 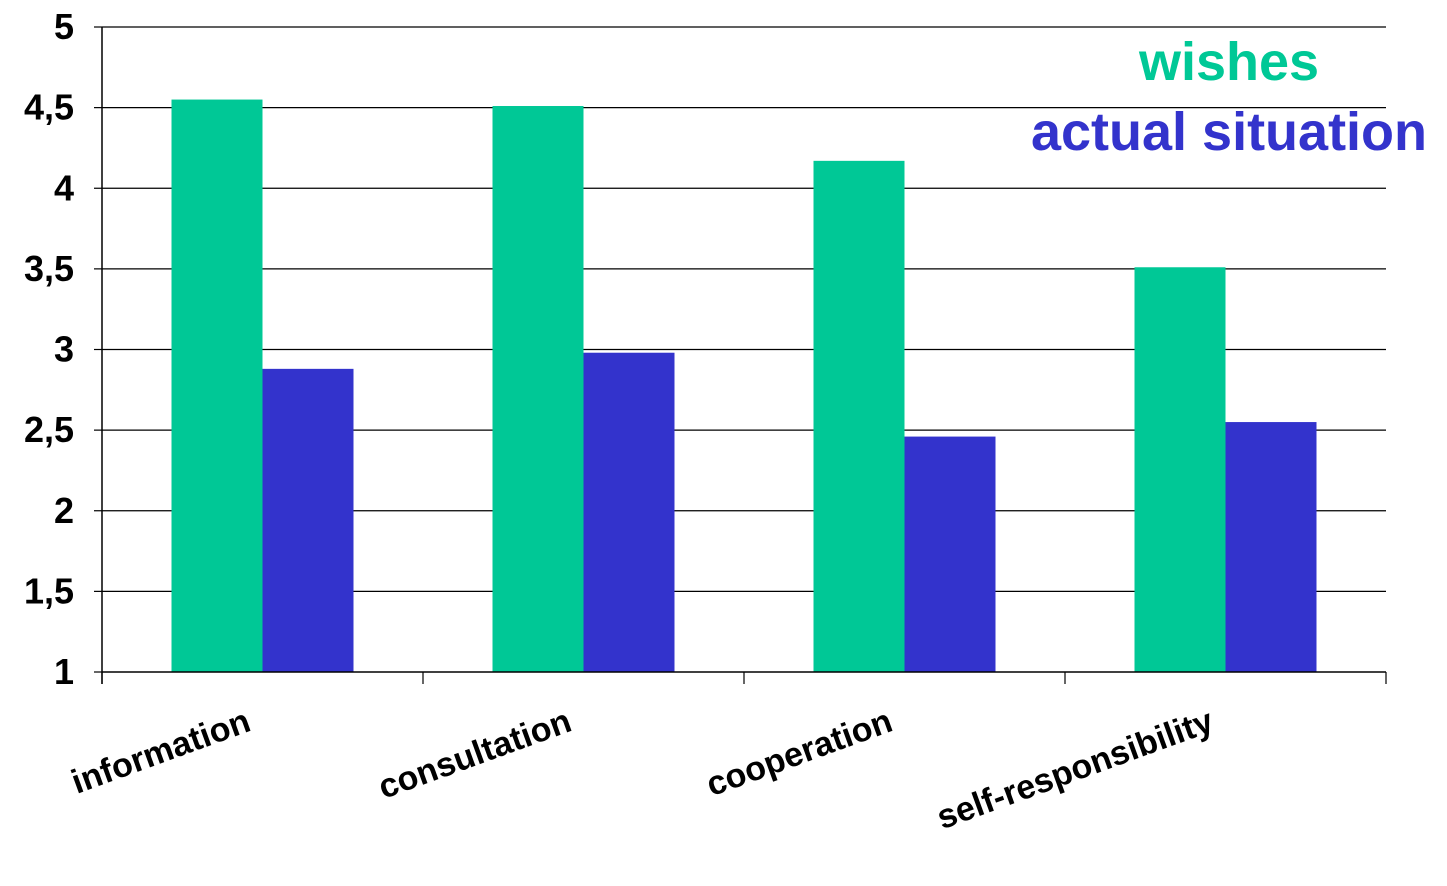 What do you see at coordinates (859, 416) in the screenshot?
I see `bar-wishes-cooperation` at bounding box center [859, 416].